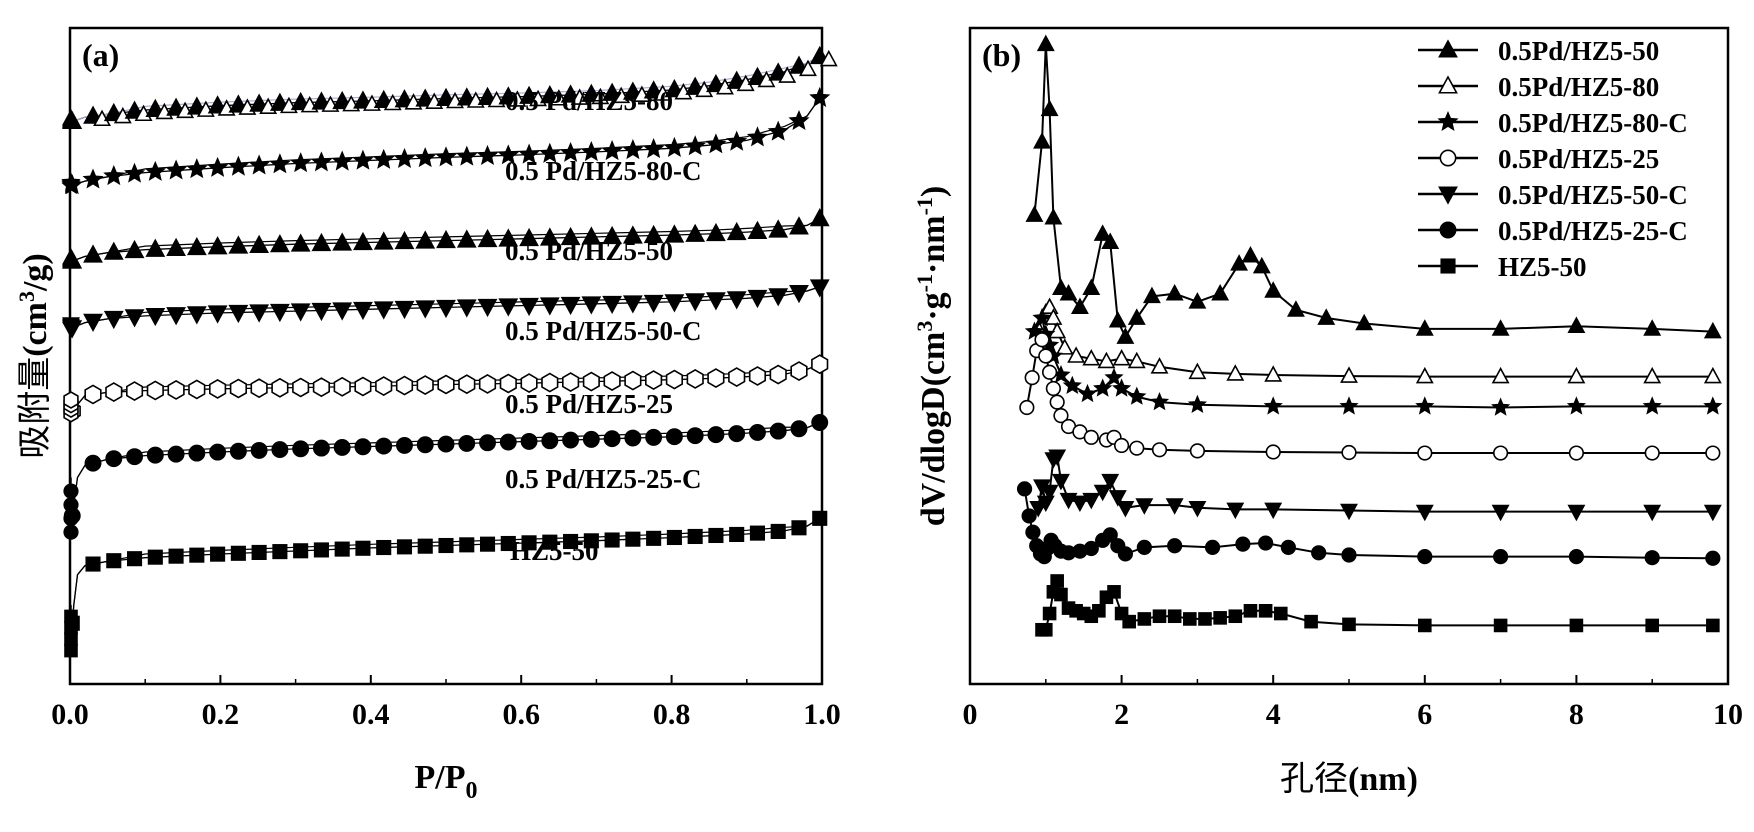  What do you see at coordinates (1369, 395) in the screenshot?
I see `psd-line` at bounding box center [1369, 395].